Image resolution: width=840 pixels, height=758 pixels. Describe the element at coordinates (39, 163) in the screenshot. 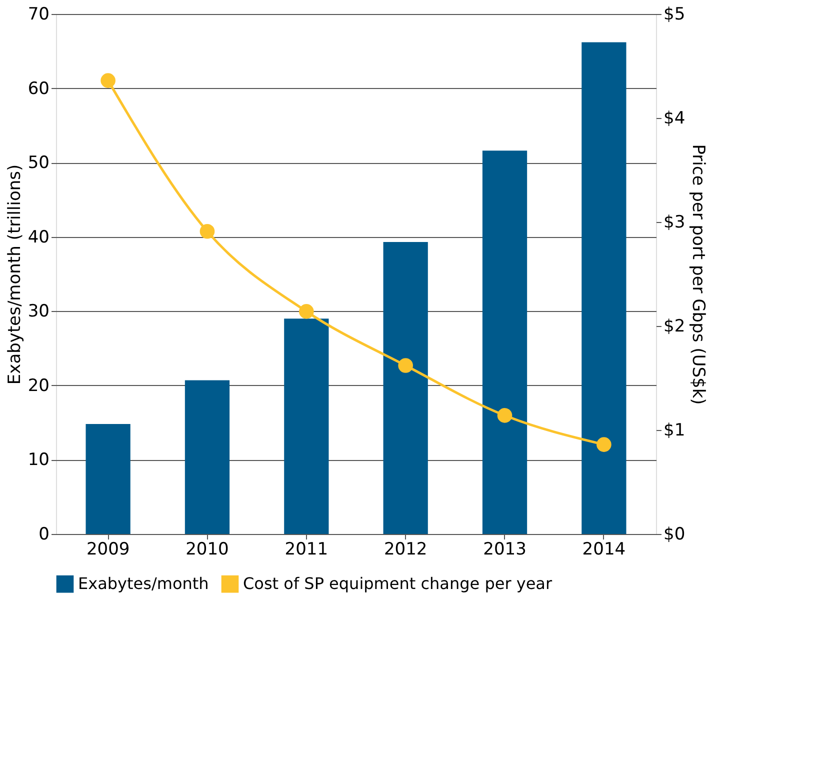

I see `y-tick-label: 50` at that location.